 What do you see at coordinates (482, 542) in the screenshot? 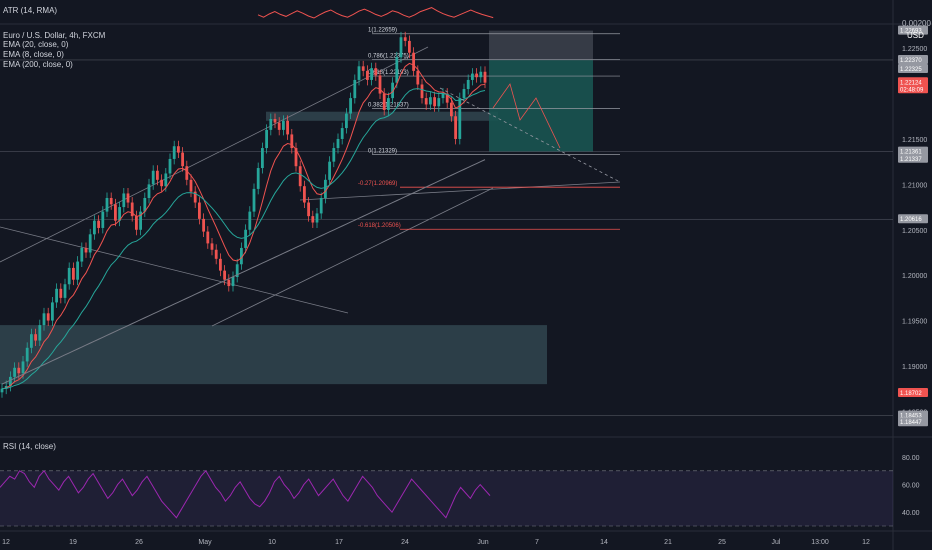
I see `time-tick-7: Jun` at bounding box center [482, 542].